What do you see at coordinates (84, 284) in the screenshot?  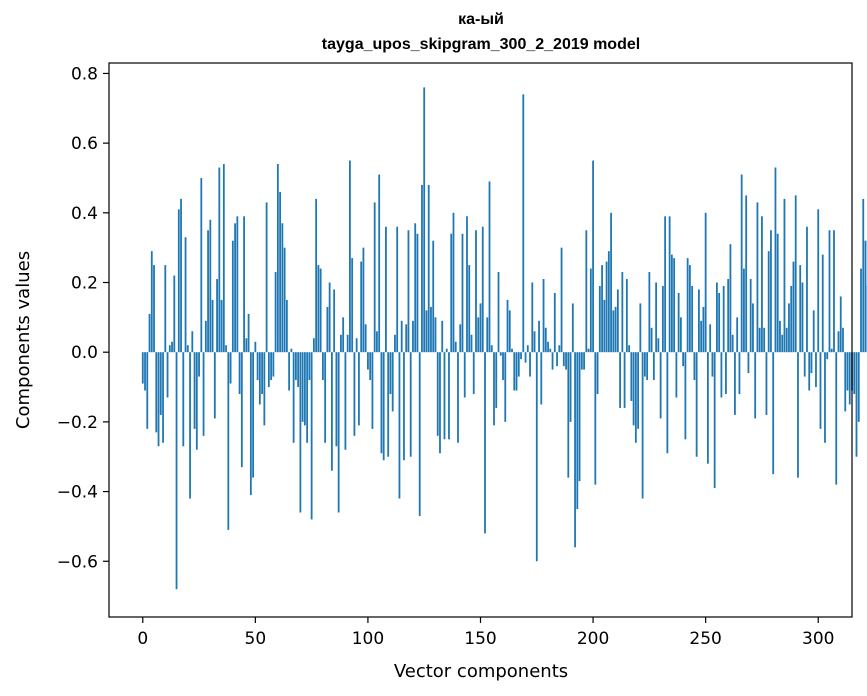 I see `y-tick-label-4: 0.2` at bounding box center [84, 284].